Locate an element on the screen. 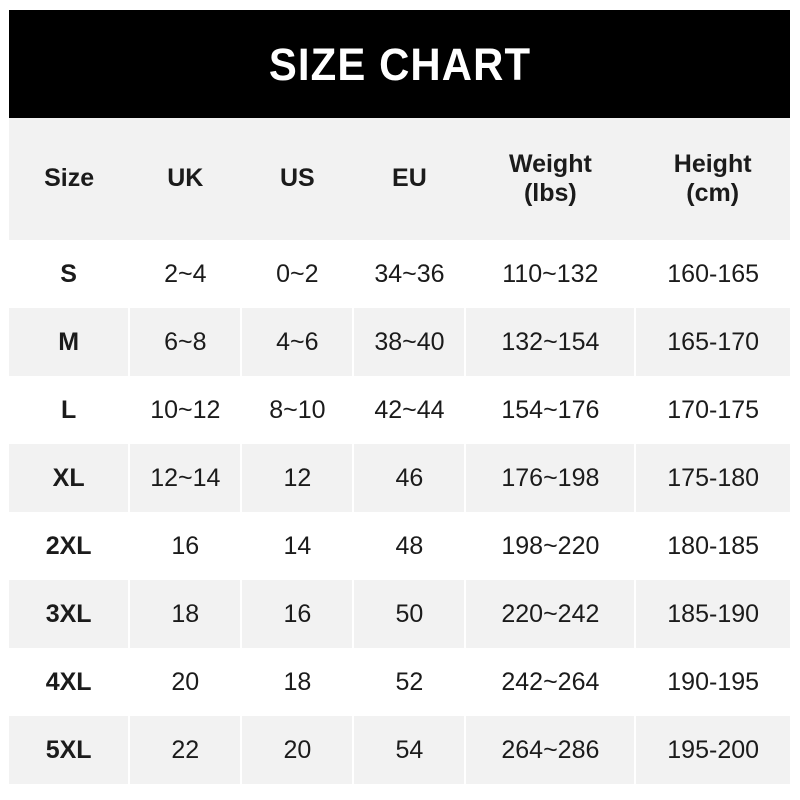  cell-uk: 2~4 is located at coordinates (185, 273).